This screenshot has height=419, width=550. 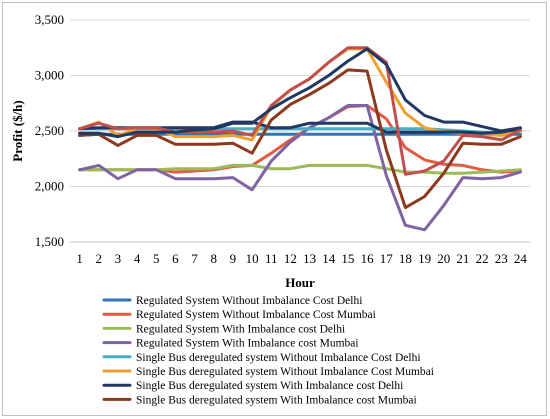 I want to click on x-tick-label: 19, so click(x=424, y=258).